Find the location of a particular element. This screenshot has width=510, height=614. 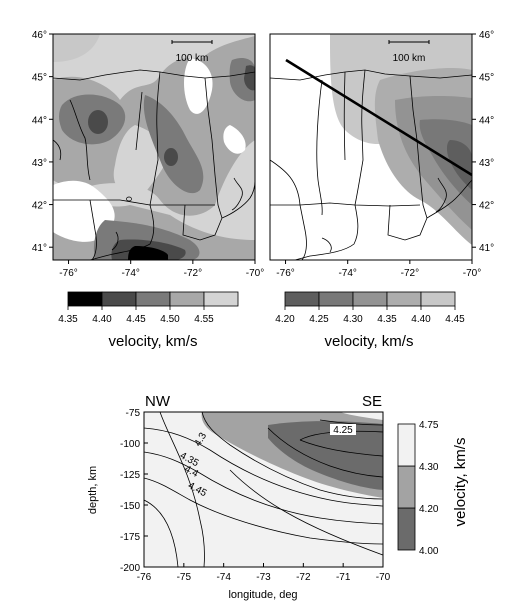

x-tick-label: -72 is located at coordinates (303, 577).